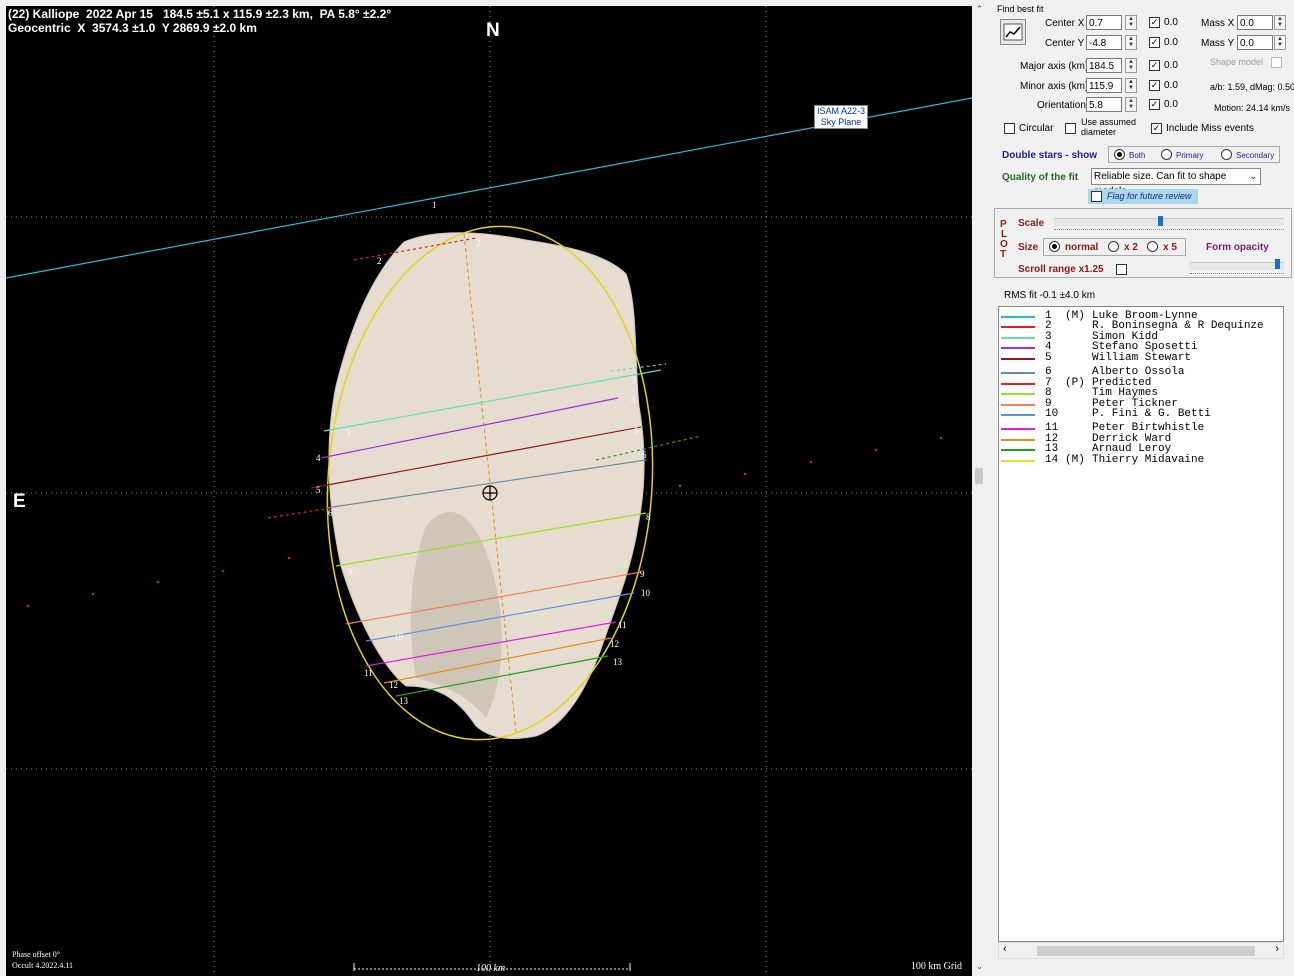 This screenshot has height=976, width=1294. What do you see at coordinates (1280, 22) in the screenshot?
I see `mass-x-spinner: ▲ ▼` at bounding box center [1280, 22].